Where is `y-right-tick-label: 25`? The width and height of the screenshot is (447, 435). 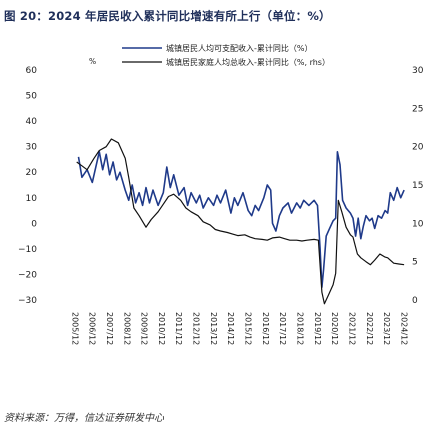
y-right-tick-label: 25 is located at coordinates (417, 109).